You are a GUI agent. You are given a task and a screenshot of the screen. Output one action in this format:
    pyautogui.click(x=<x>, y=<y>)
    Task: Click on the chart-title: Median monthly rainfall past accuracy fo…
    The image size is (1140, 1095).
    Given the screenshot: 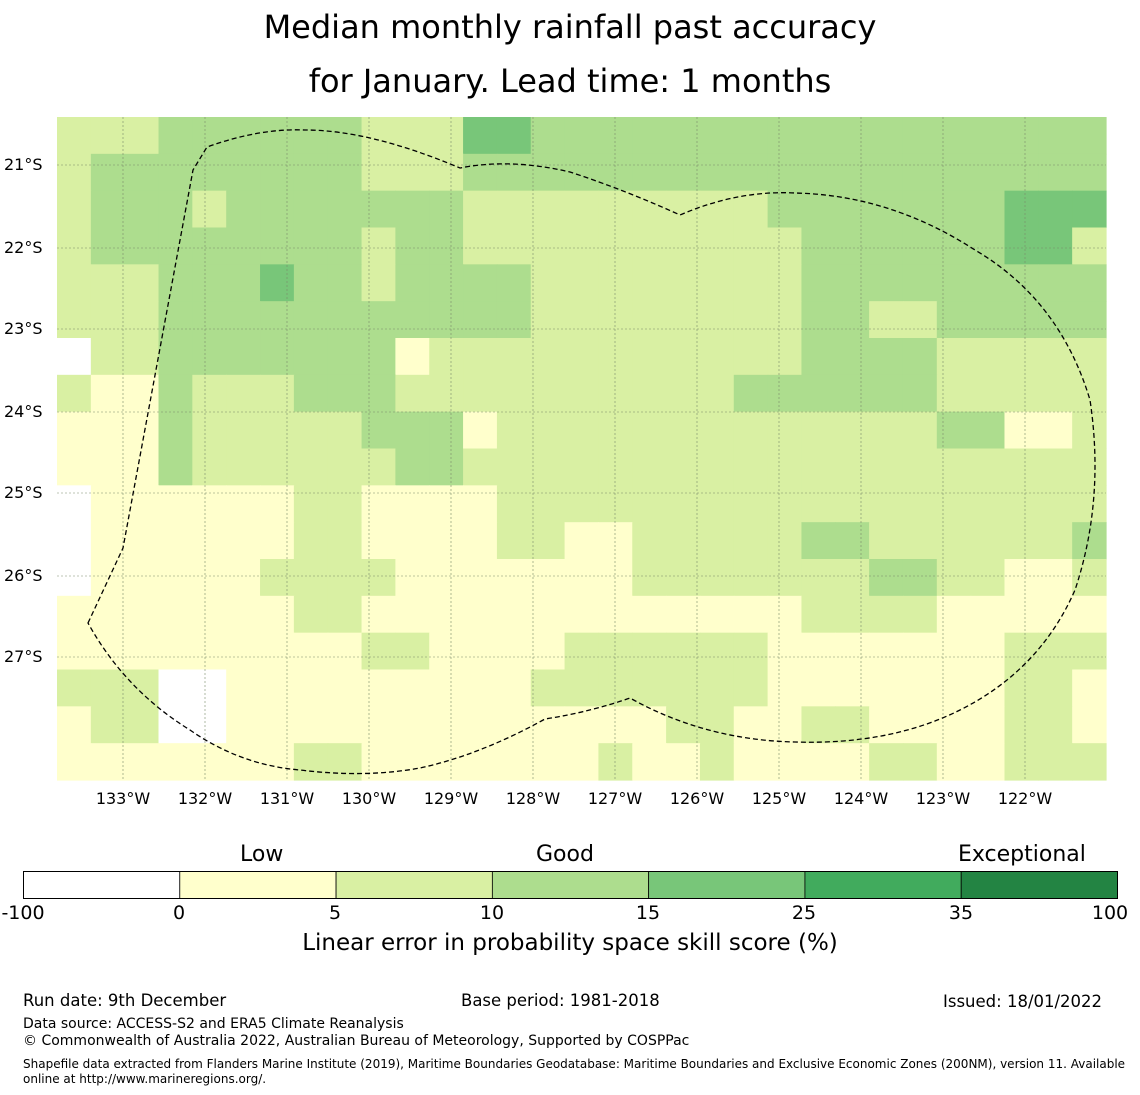 What is the action you would take?
    pyautogui.click(x=570, y=54)
    